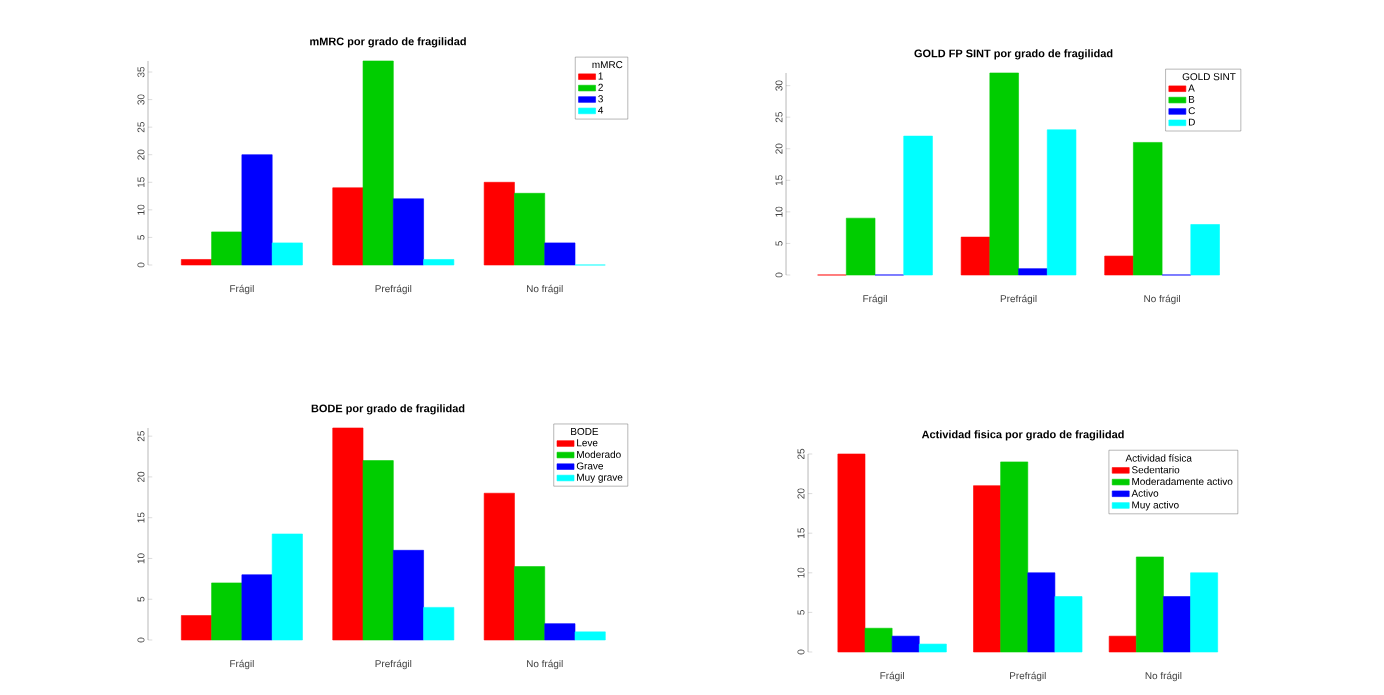 Image resolution: width=1384 pixels, height=695 pixels. What do you see at coordinates (607, 65) in the screenshot?
I see `legend-title: mMRC` at bounding box center [607, 65].